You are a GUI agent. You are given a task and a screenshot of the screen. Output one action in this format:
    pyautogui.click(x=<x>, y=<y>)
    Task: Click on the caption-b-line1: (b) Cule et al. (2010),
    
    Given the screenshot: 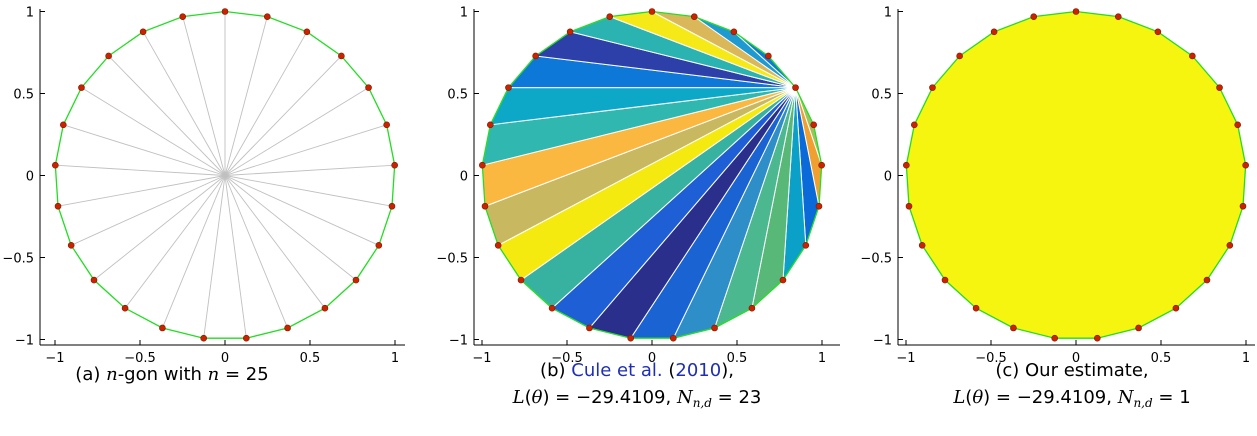 What is the action you would take?
    pyautogui.click(x=637, y=370)
    